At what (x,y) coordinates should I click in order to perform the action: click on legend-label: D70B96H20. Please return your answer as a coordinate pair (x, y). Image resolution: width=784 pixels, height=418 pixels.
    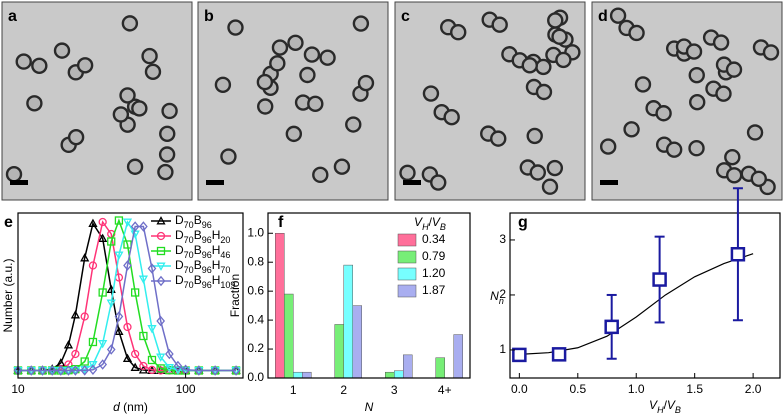
    Looking at the image, I should click on (202, 236).